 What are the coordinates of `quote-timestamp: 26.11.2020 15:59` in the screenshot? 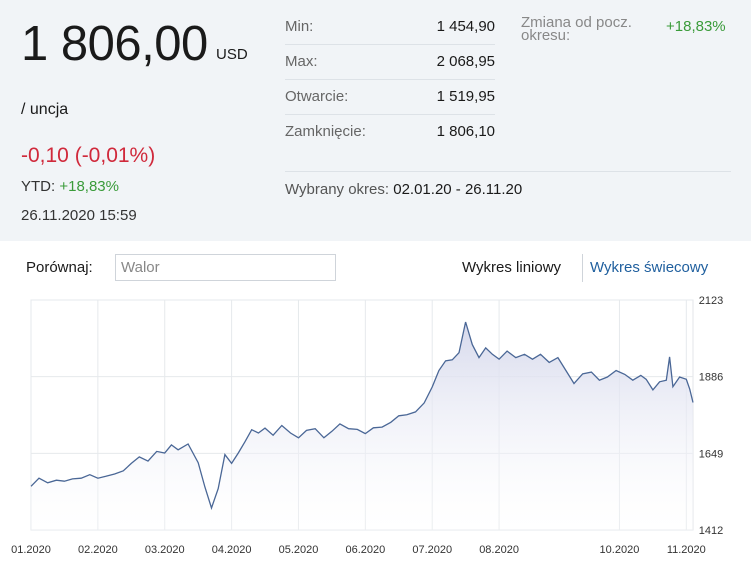 It's located at (79, 215).